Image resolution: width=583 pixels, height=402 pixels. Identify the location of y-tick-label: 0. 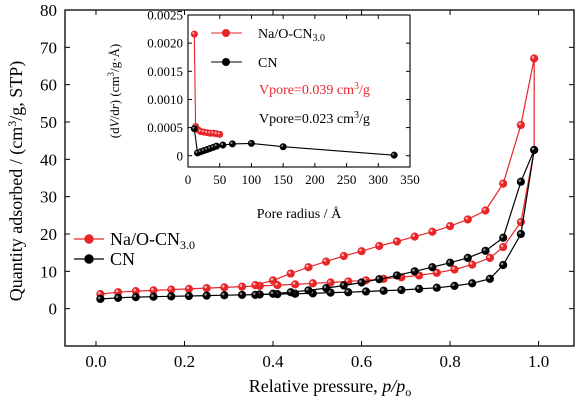
(180, 155).